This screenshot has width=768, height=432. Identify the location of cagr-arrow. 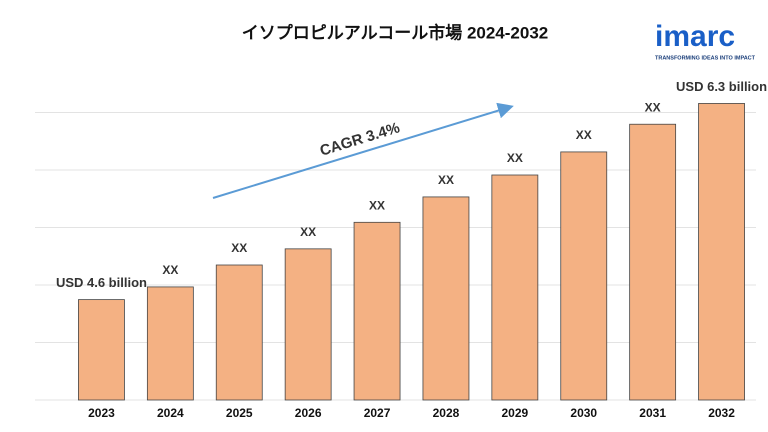
(363, 150).